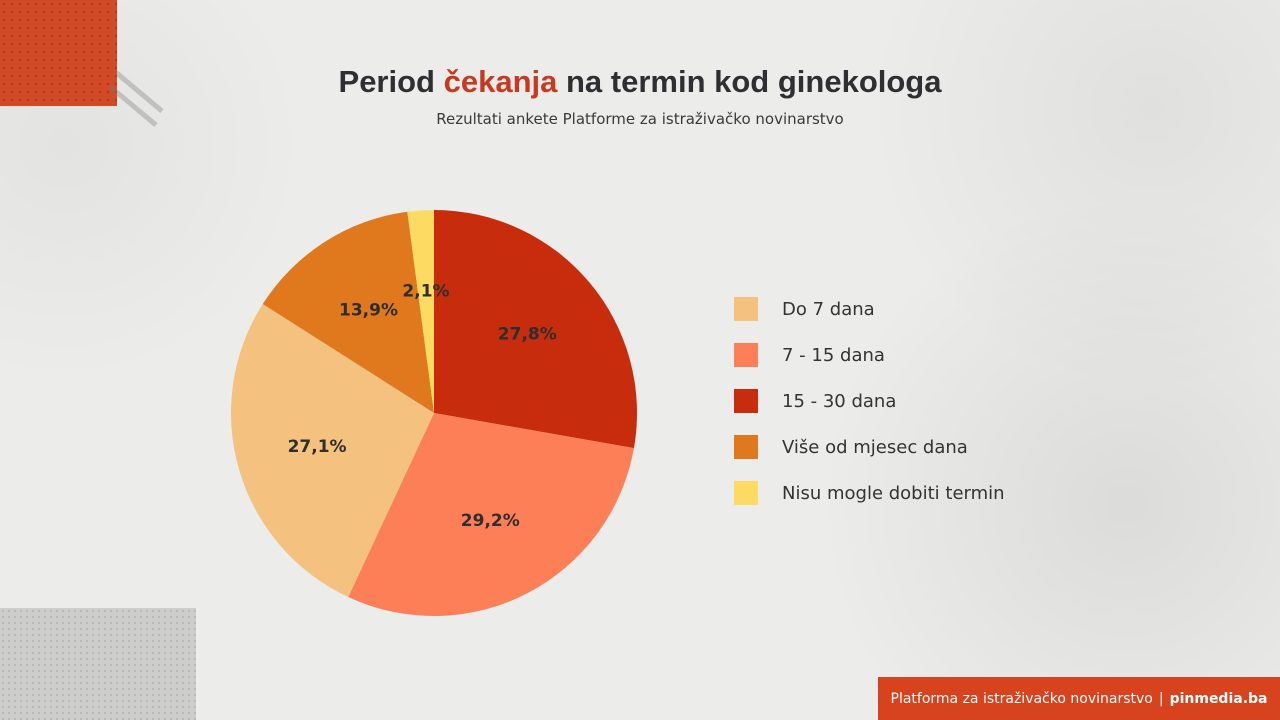 Image resolution: width=1280 pixels, height=720 pixels. Describe the element at coordinates (749, 81) in the screenshot. I see `title-part-after: na termin kod ginekologa` at that location.